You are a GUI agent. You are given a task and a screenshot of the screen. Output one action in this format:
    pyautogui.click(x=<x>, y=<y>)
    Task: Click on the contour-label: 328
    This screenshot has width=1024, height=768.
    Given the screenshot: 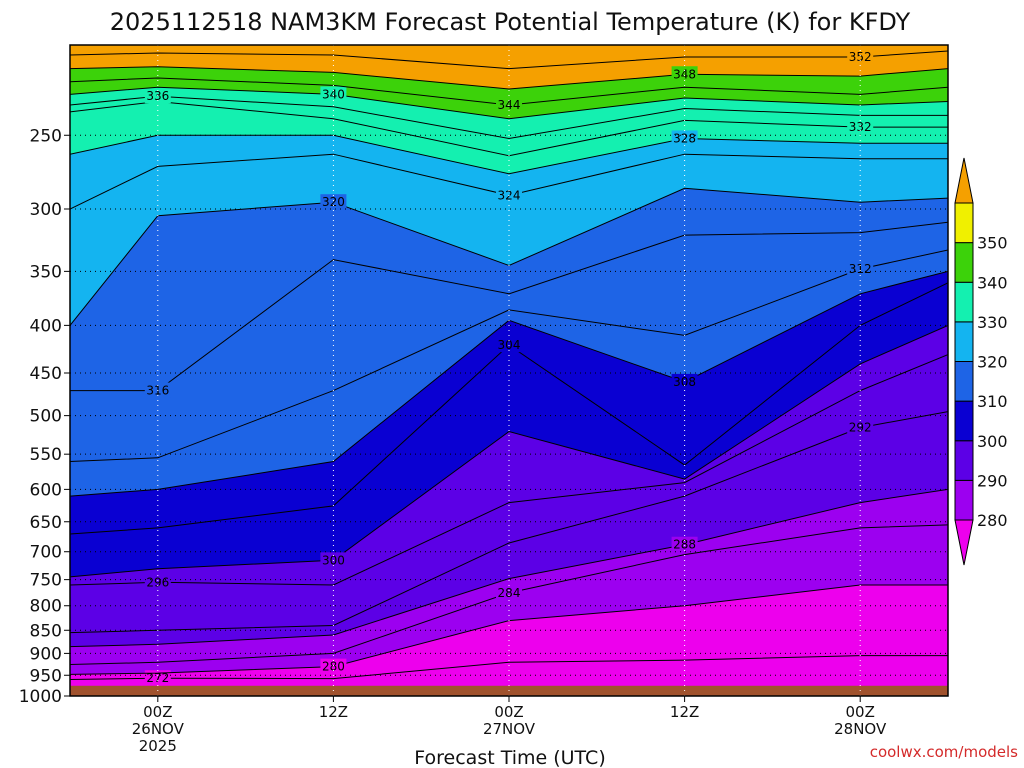 What is the action you would take?
    pyautogui.click(x=684, y=138)
    